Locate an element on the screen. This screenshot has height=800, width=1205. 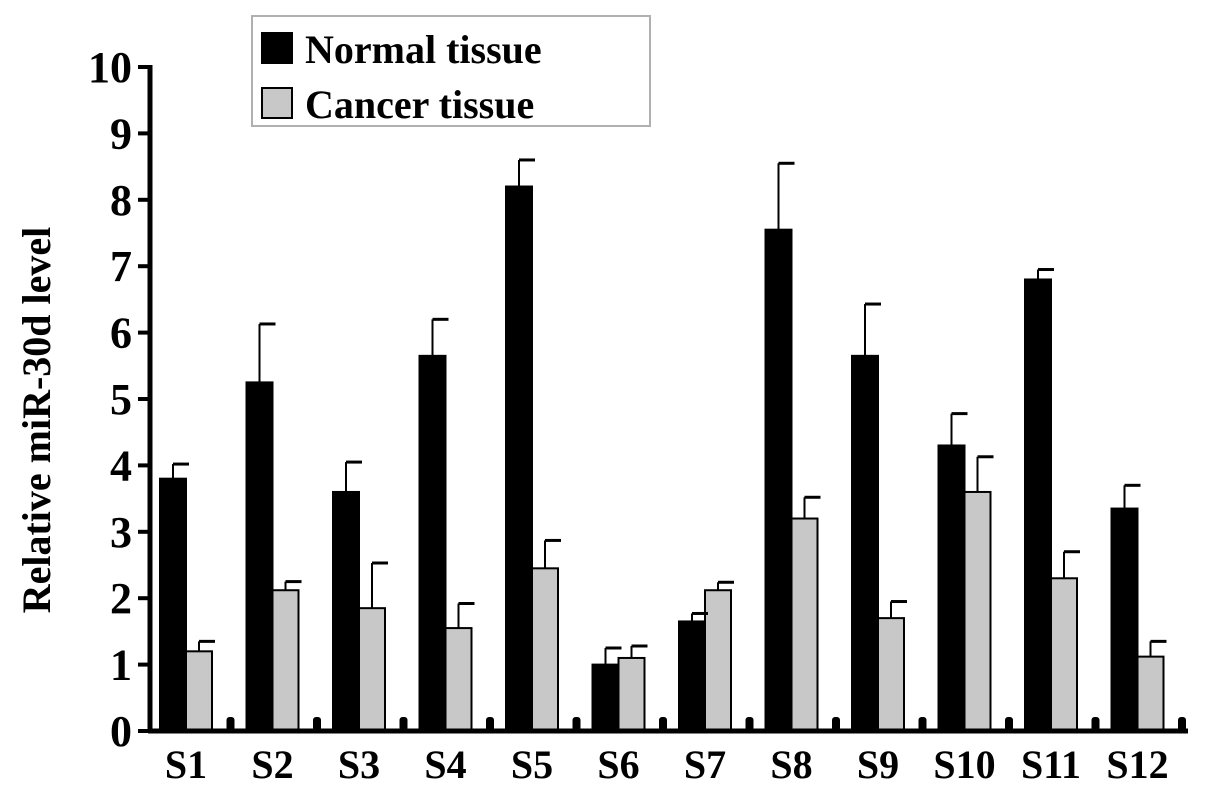
x-category-label: S5 is located at coordinates (532, 764).